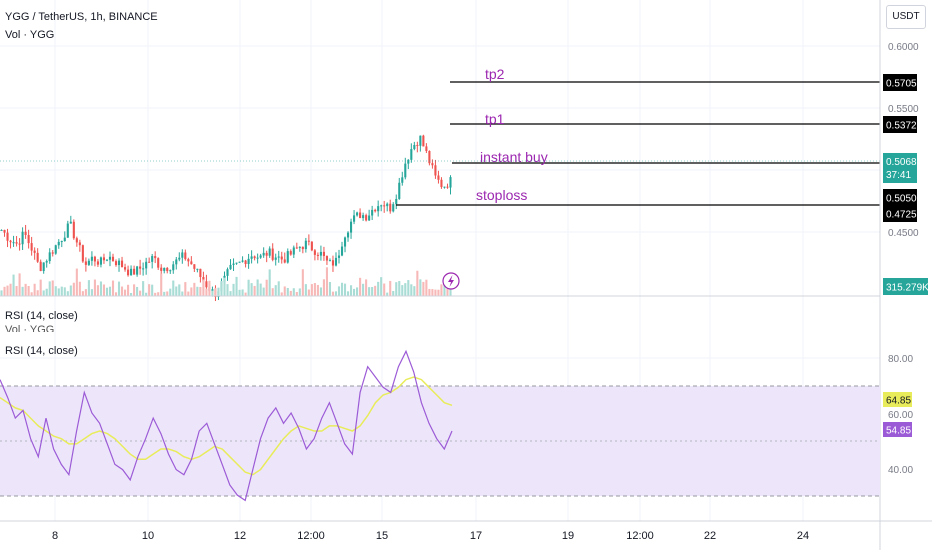  Describe the element at coordinates (41, 316) in the screenshot. I see `rsi-header-legend: RSI (14, close)` at that location.